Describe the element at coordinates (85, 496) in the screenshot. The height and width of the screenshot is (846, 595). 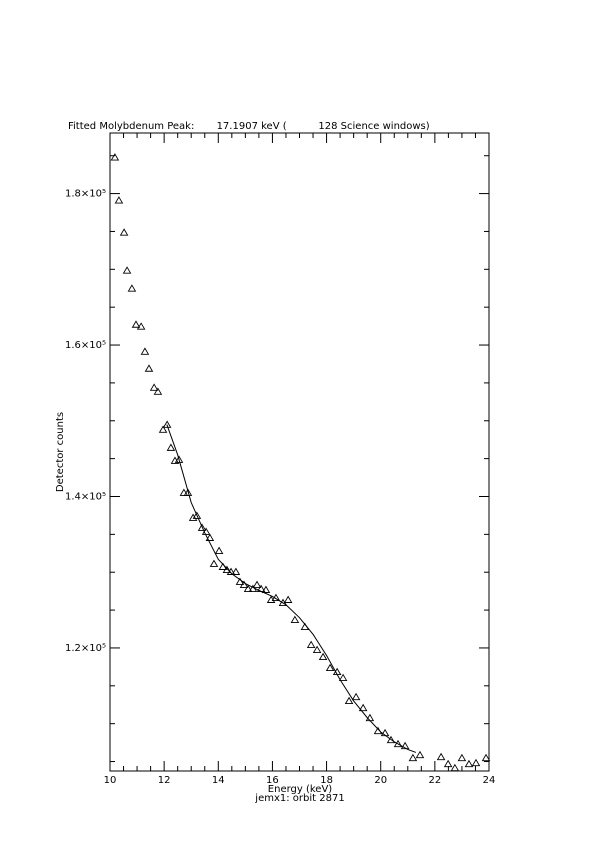
I see `y-tick-label: 1.4×10⁵` at that location.